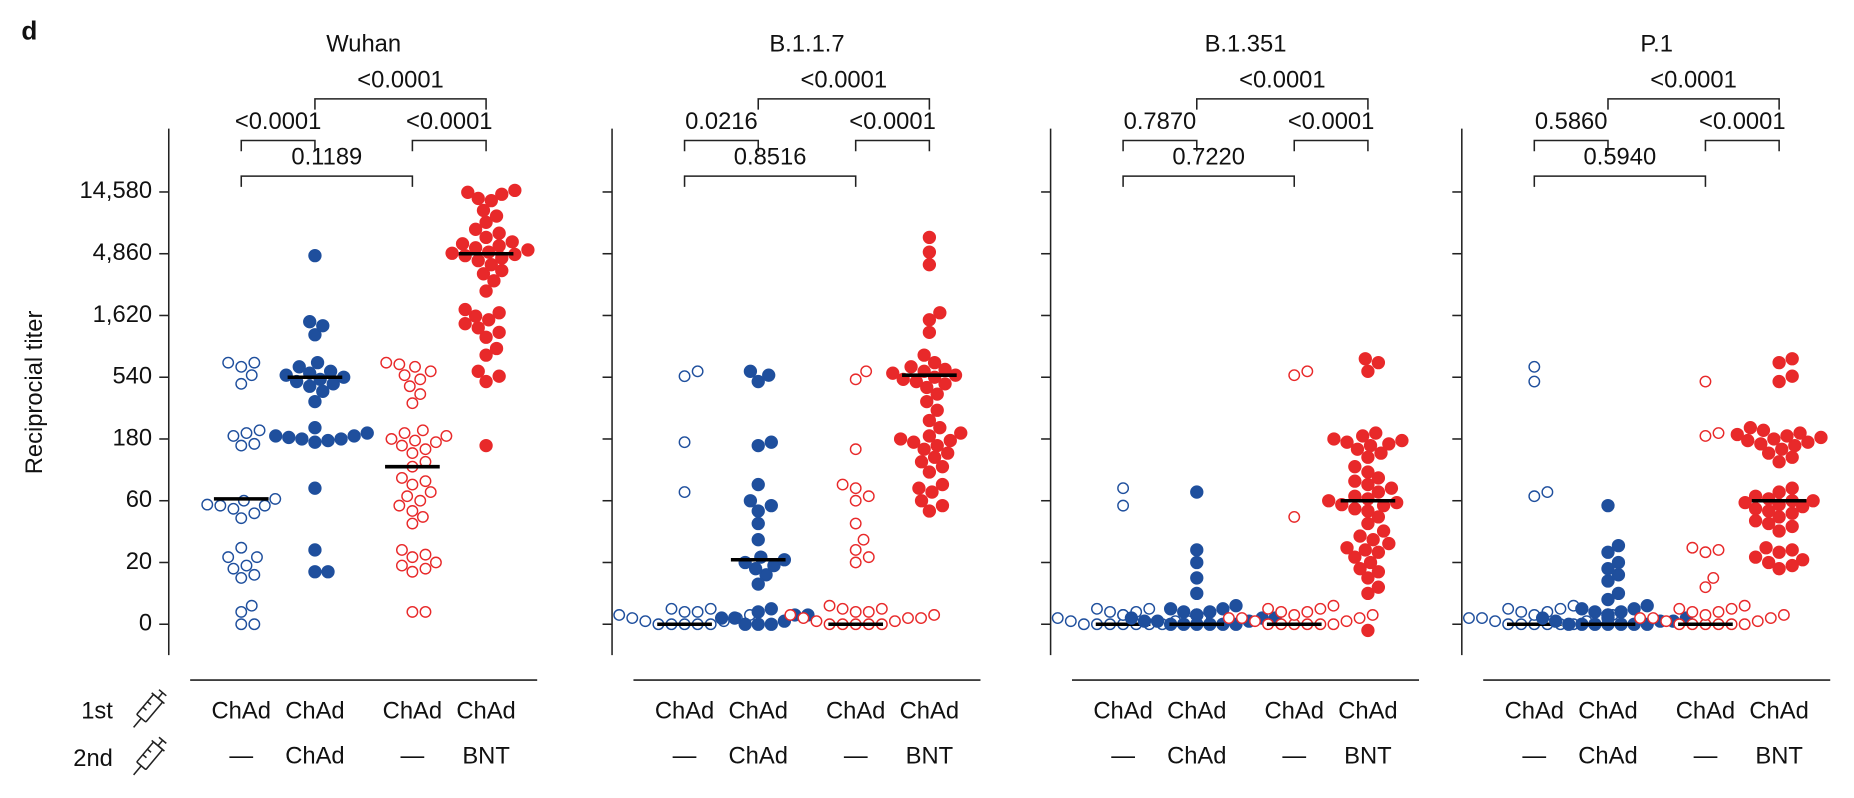  I want to click on p-value: 0.8516, so click(770, 157).